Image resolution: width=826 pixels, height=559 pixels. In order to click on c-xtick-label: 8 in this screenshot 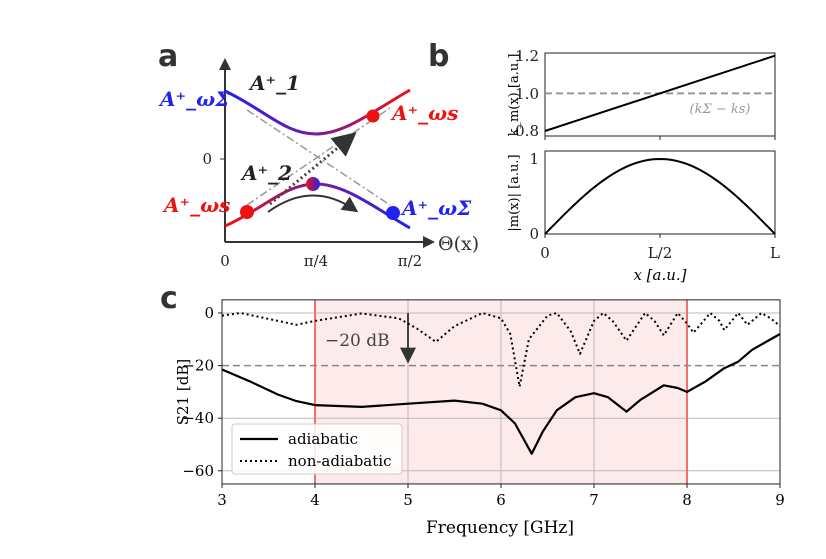, I will do `click(687, 500)`.